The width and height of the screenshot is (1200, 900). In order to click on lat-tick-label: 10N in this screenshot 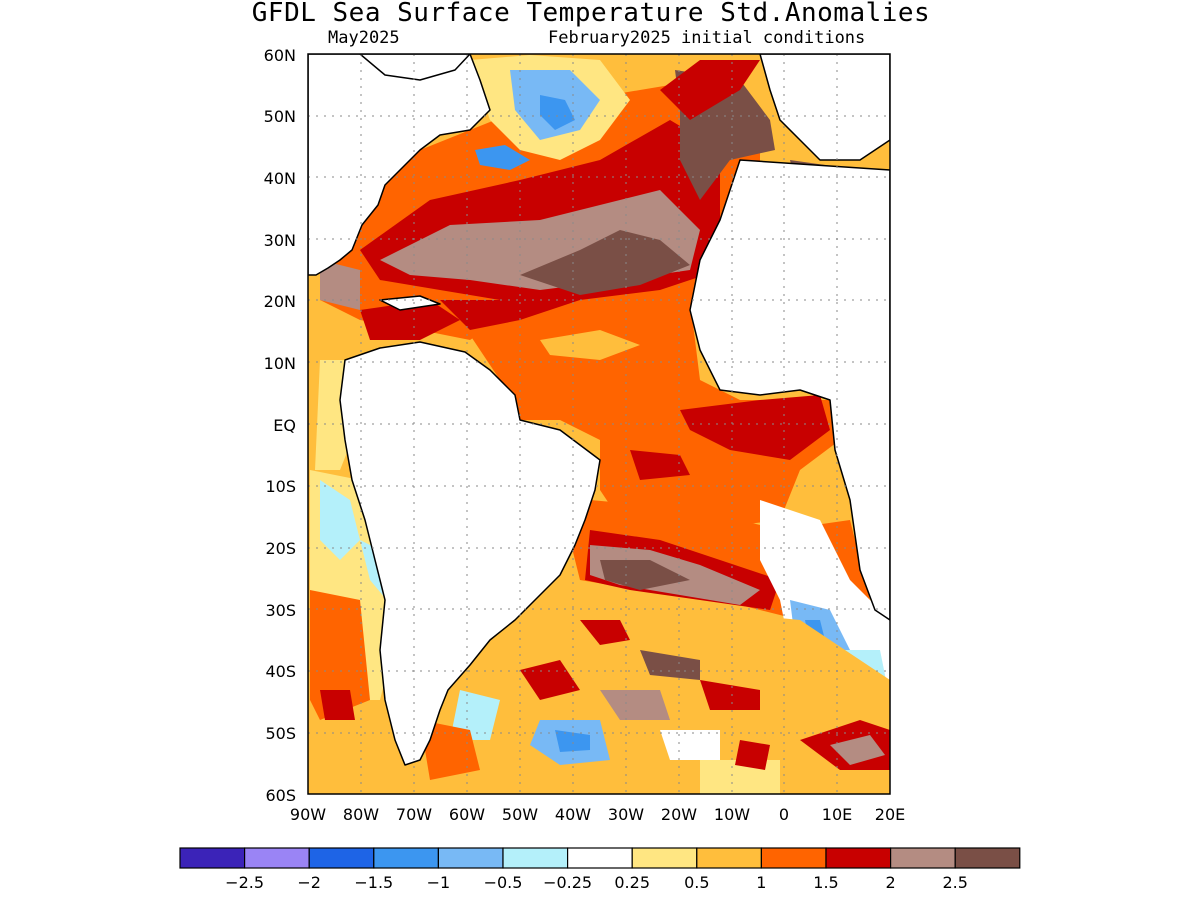, I will do `click(280, 363)`.